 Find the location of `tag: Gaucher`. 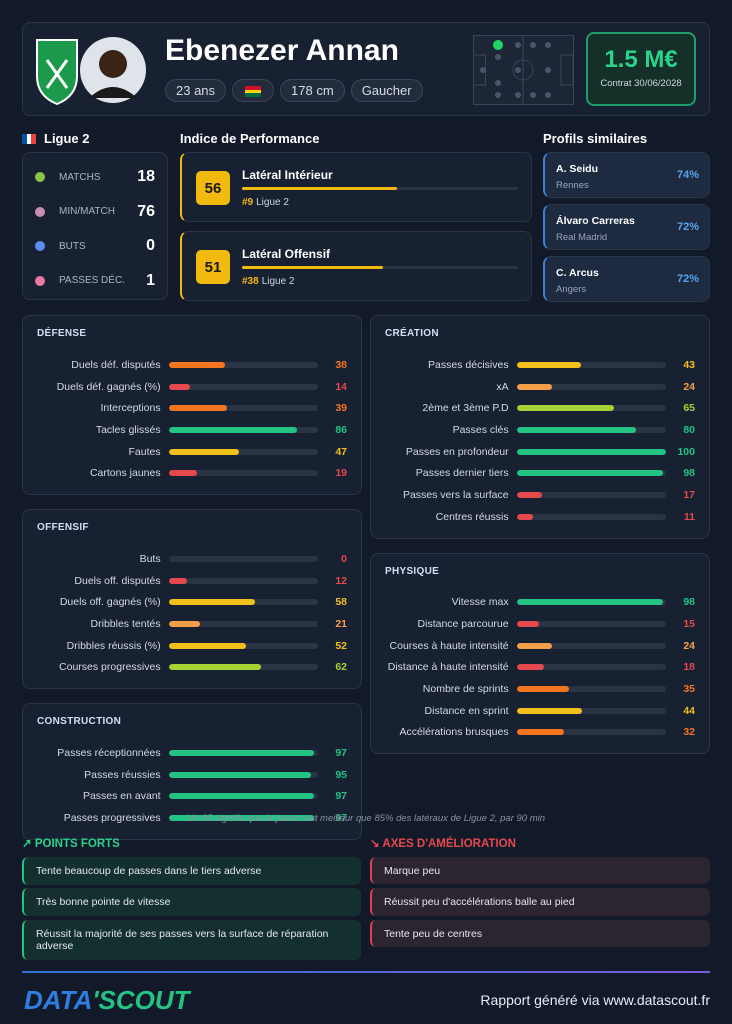

tag: Gaucher is located at coordinates (386, 90).